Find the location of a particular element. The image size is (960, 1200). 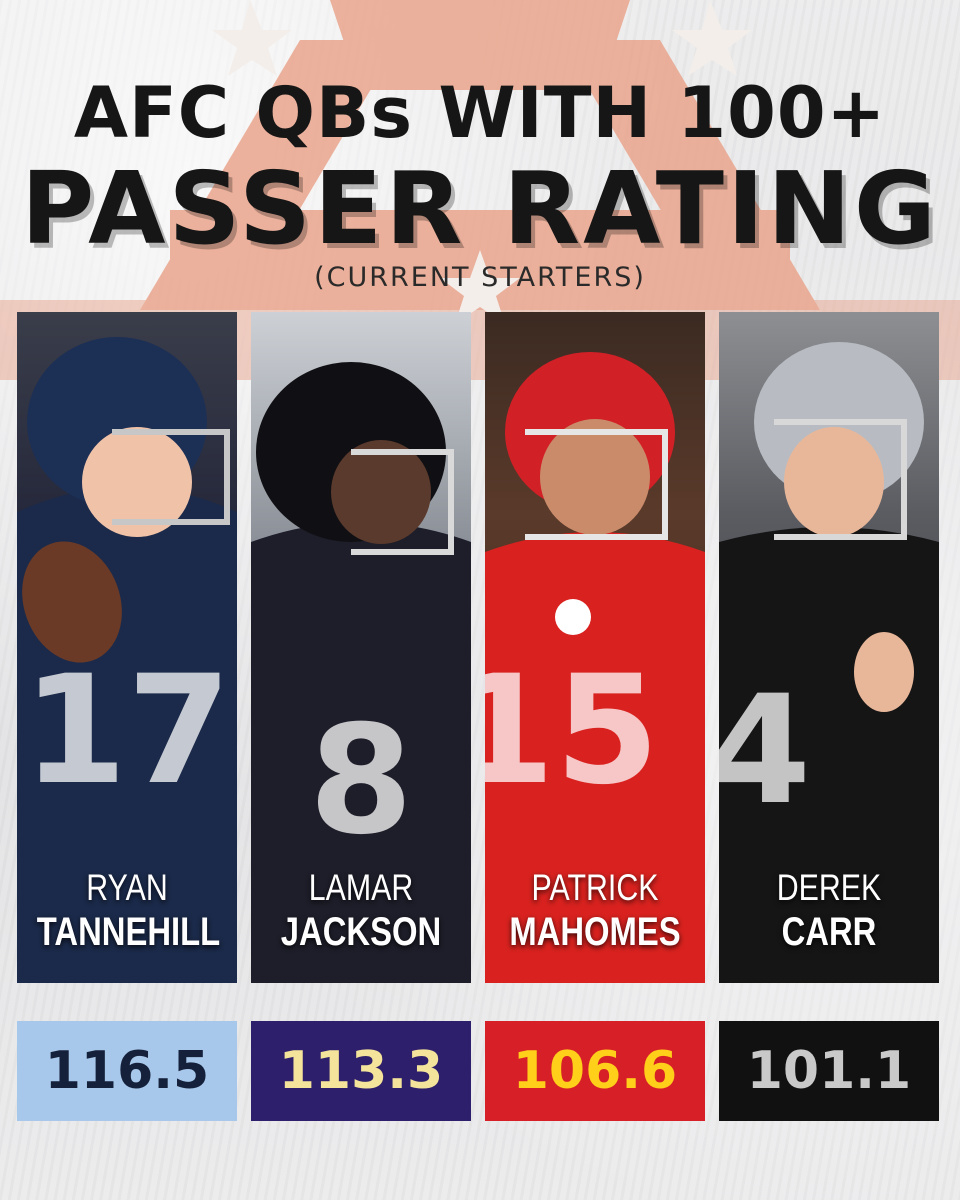

player-last-name: CARR is located at coordinates (829, 932).